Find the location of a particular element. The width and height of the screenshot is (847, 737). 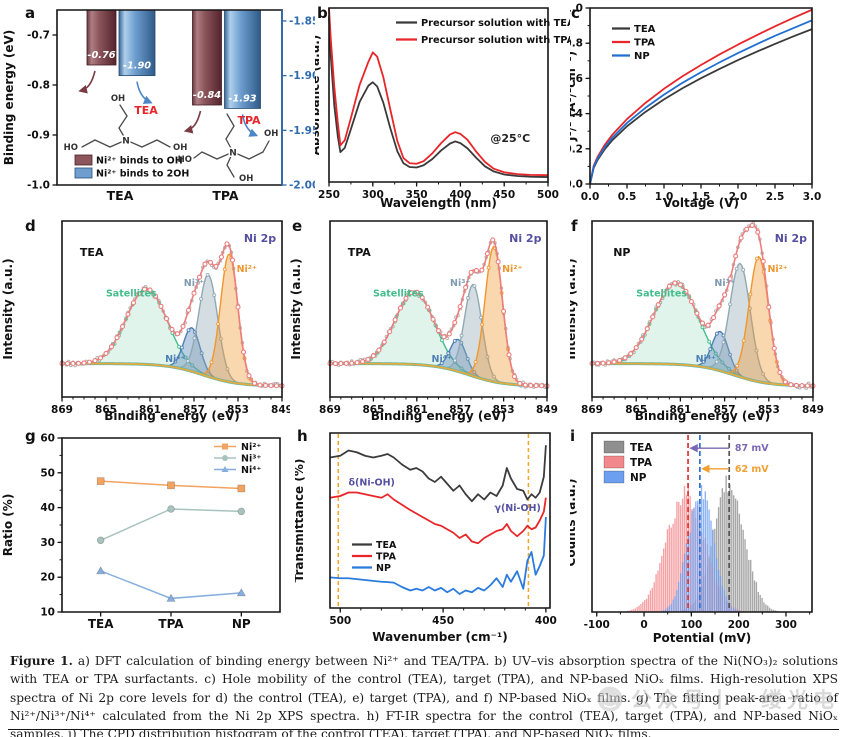

molecule-name-tea: TEA is located at coordinates (146, 110).